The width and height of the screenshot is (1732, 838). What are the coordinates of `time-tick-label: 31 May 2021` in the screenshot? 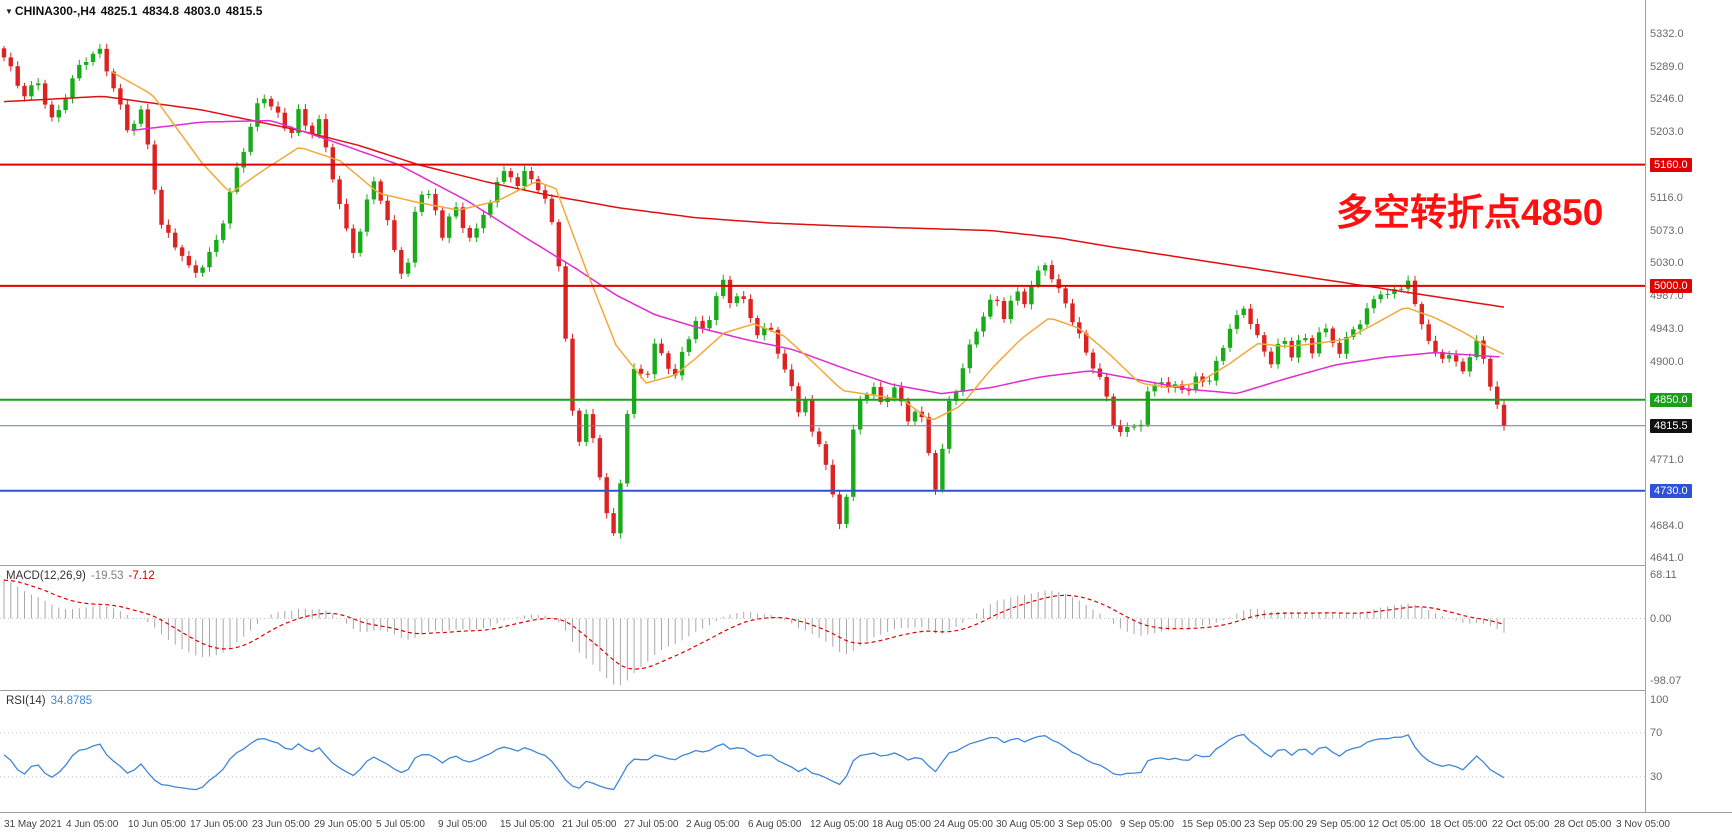 It's located at (33, 824).